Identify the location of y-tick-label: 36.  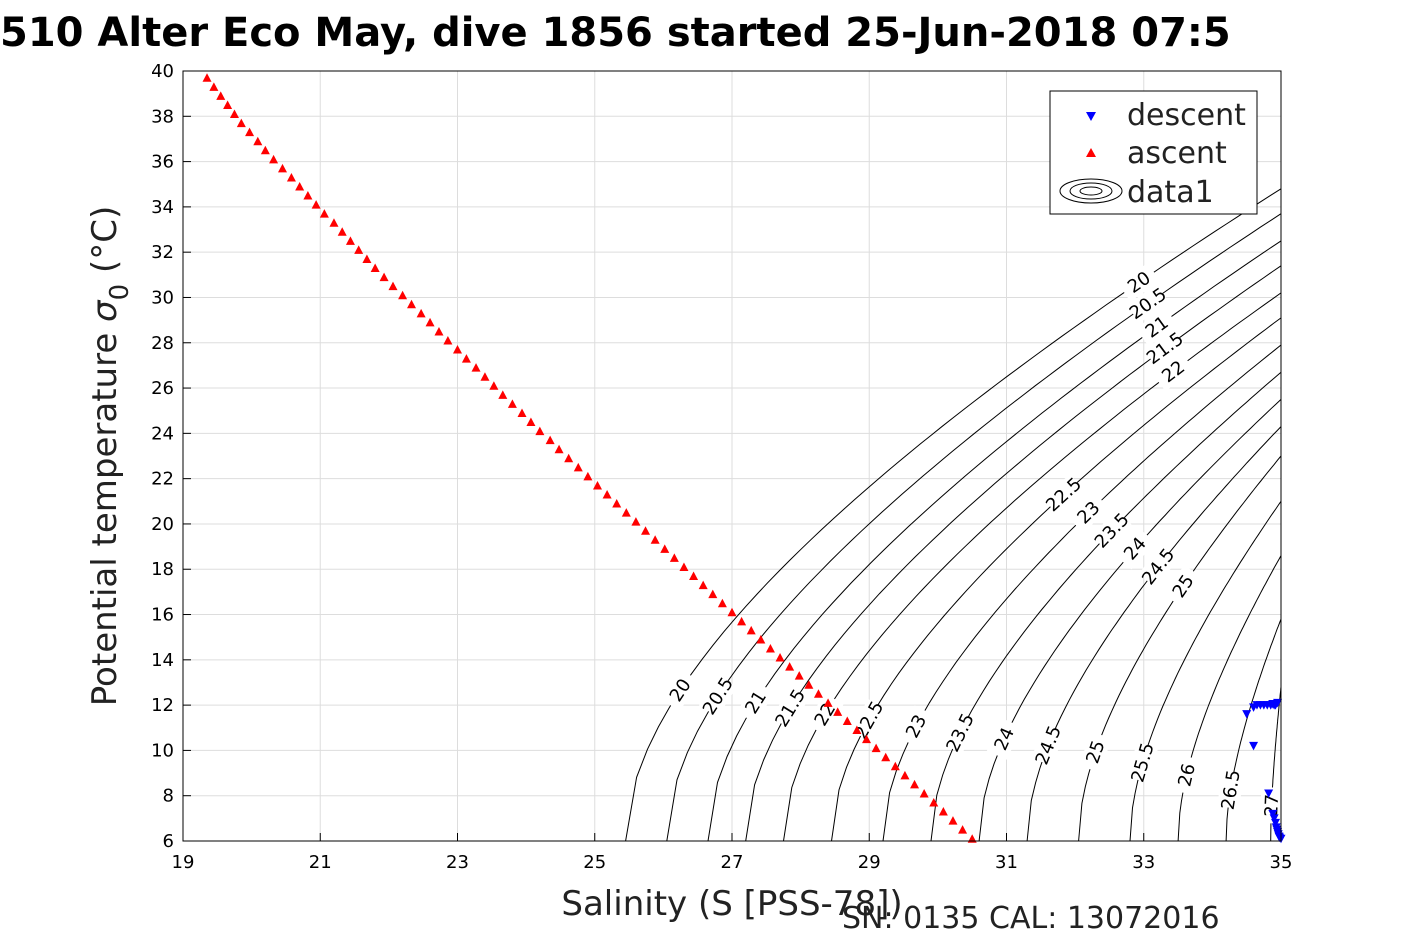
(162, 162).